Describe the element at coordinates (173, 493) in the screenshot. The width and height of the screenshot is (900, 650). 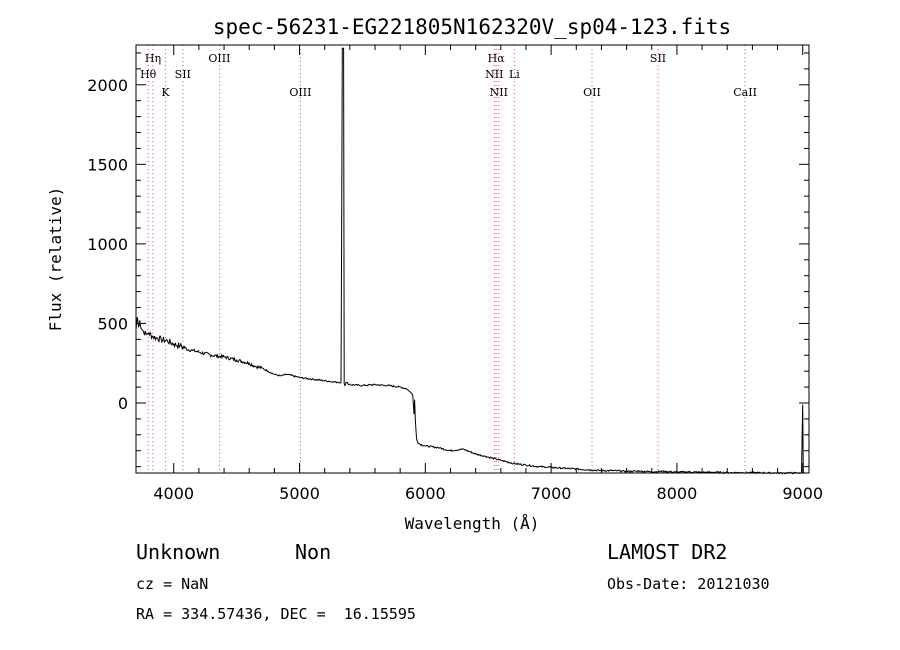
I see `x-tick-label: 4000` at that location.